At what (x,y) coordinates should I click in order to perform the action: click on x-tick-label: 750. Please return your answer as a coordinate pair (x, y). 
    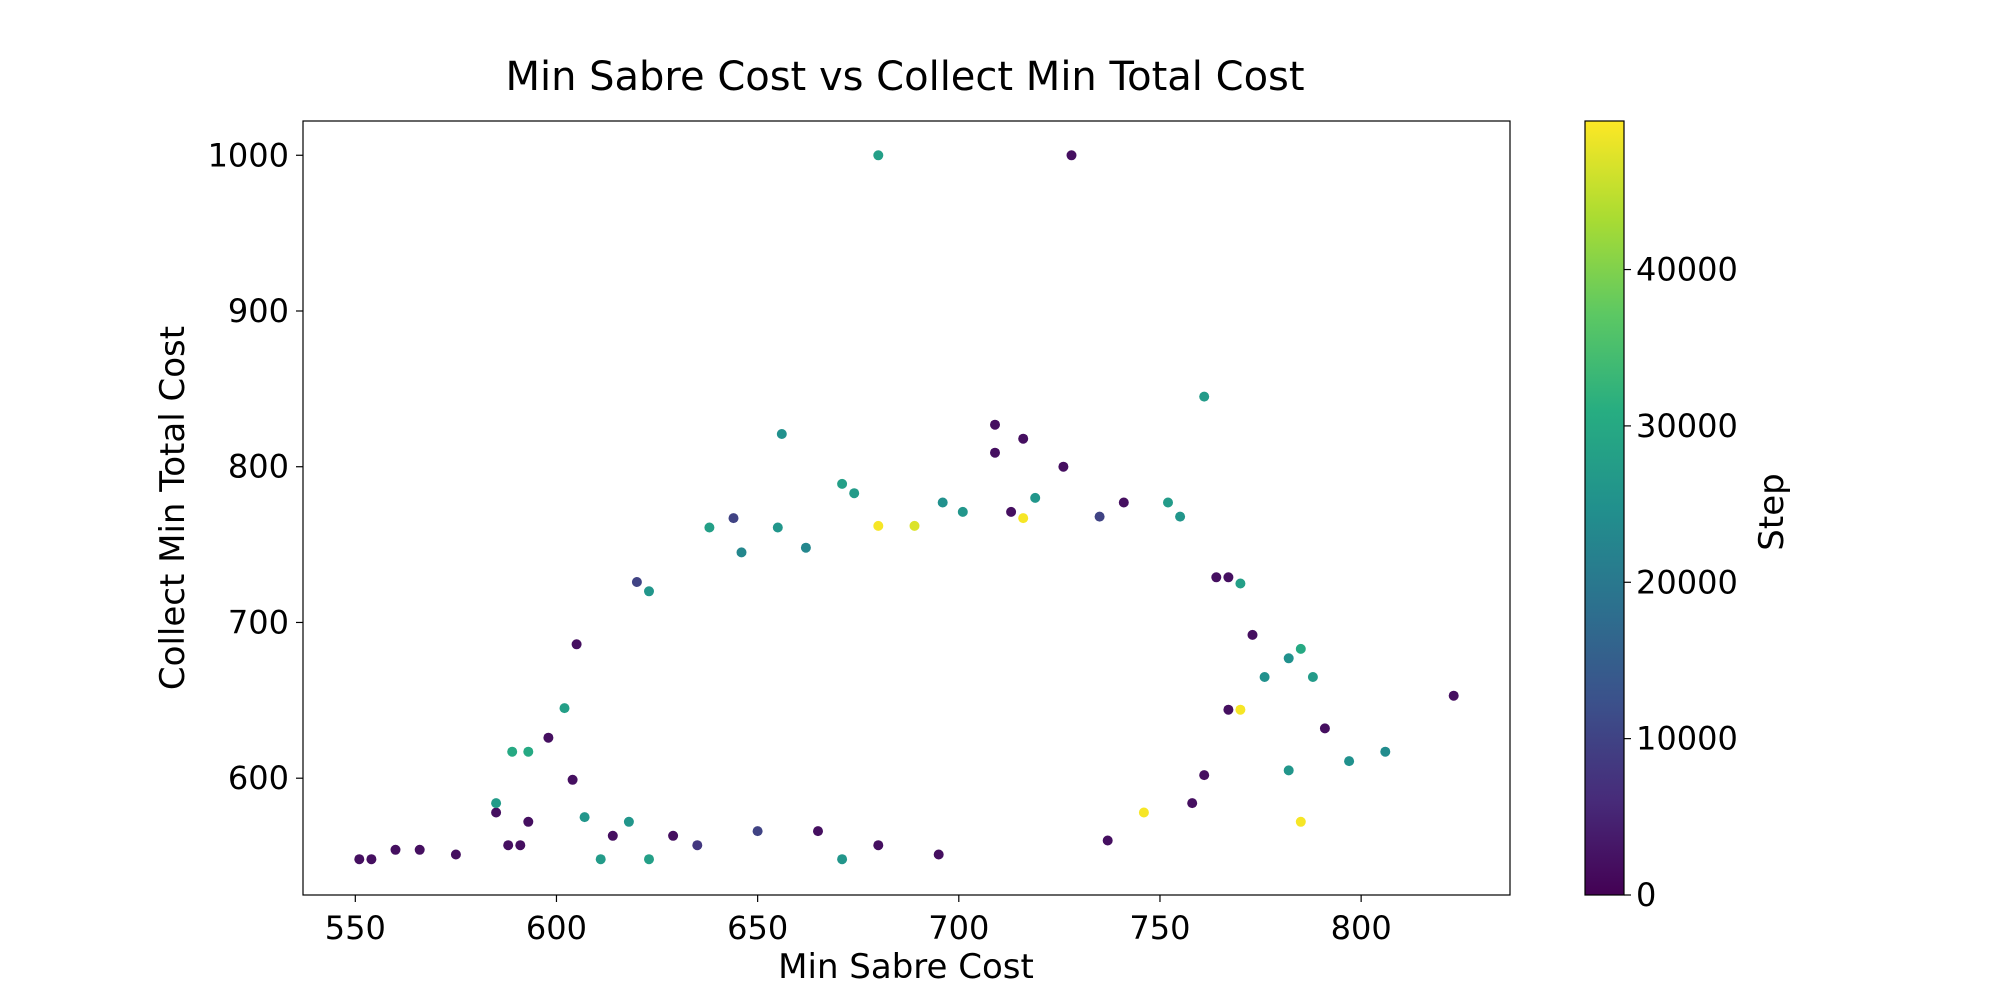
    Looking at the image, I should click on (1159, 928).